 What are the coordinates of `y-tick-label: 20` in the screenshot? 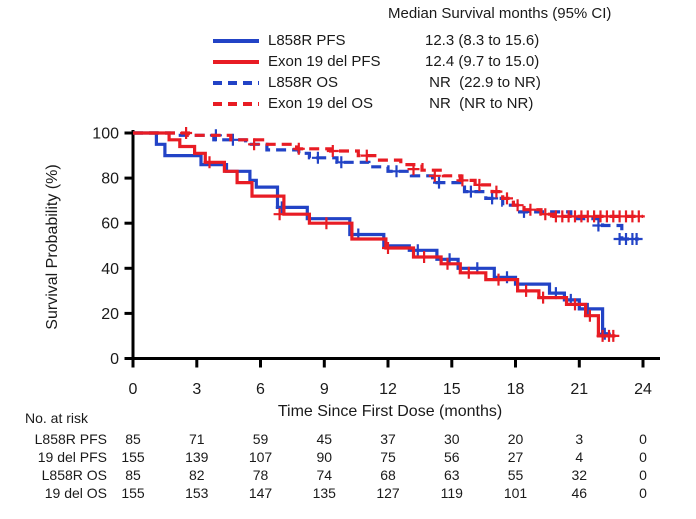 It's located at (110, 314).